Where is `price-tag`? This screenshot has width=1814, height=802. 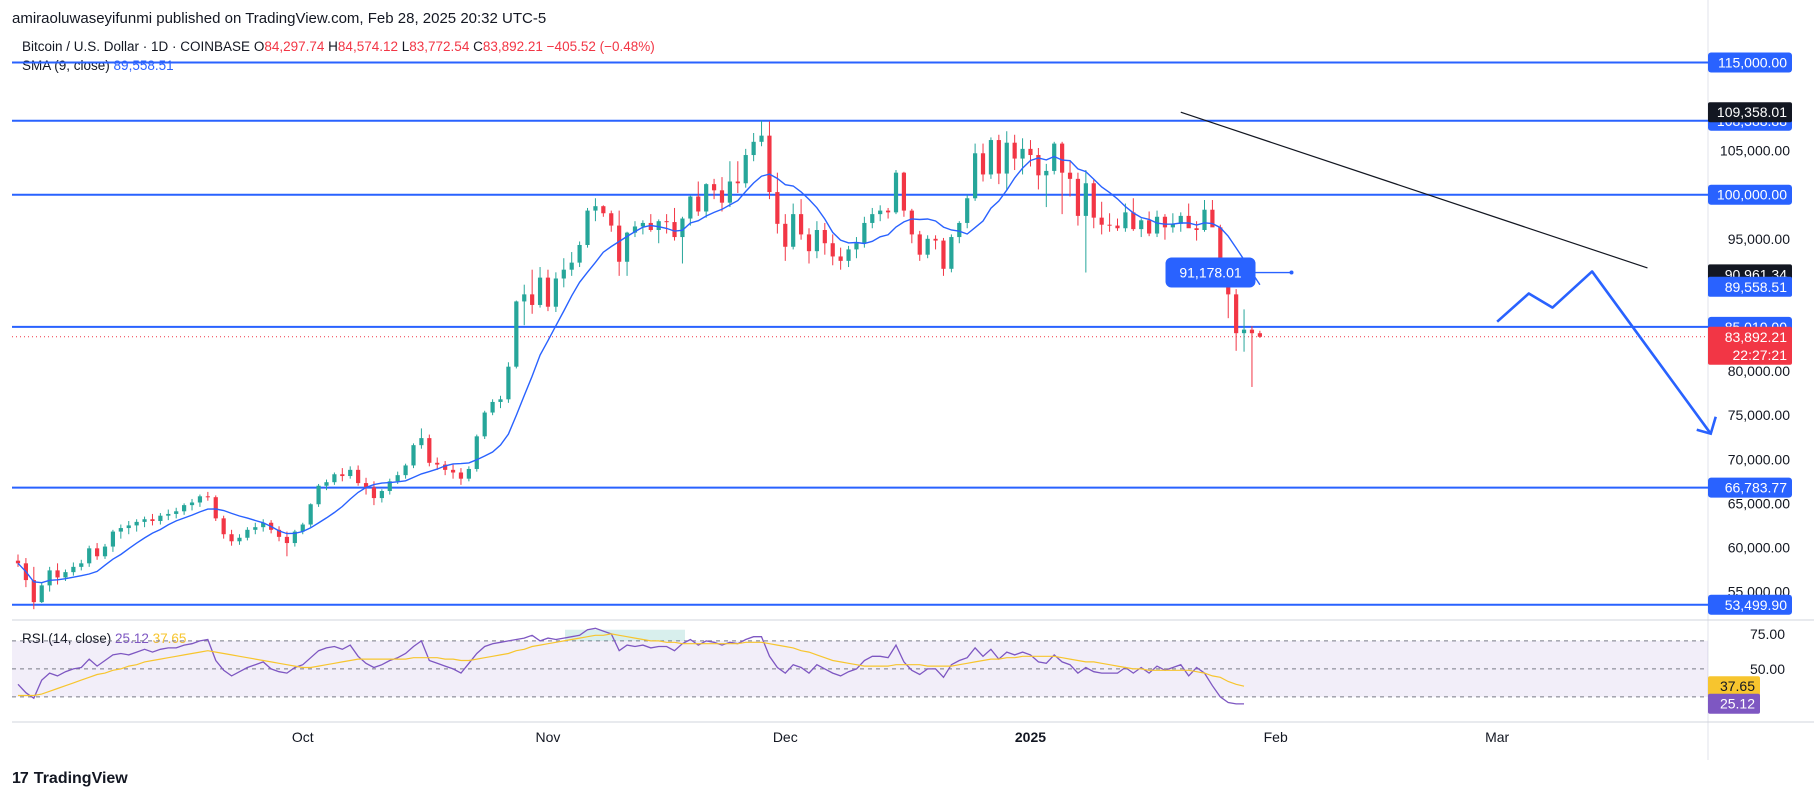
price-tag is located at coordinates (1750, 112).